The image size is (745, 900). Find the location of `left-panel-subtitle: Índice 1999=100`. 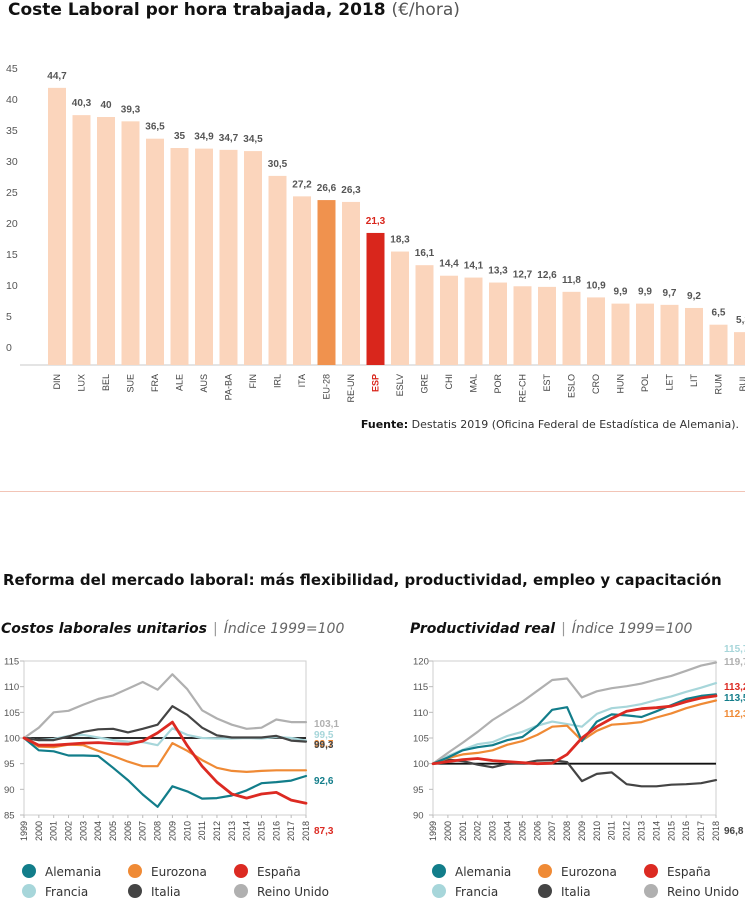

left-panel-subtitle: Índice 1999=100 is located at coordinates (284, 629).